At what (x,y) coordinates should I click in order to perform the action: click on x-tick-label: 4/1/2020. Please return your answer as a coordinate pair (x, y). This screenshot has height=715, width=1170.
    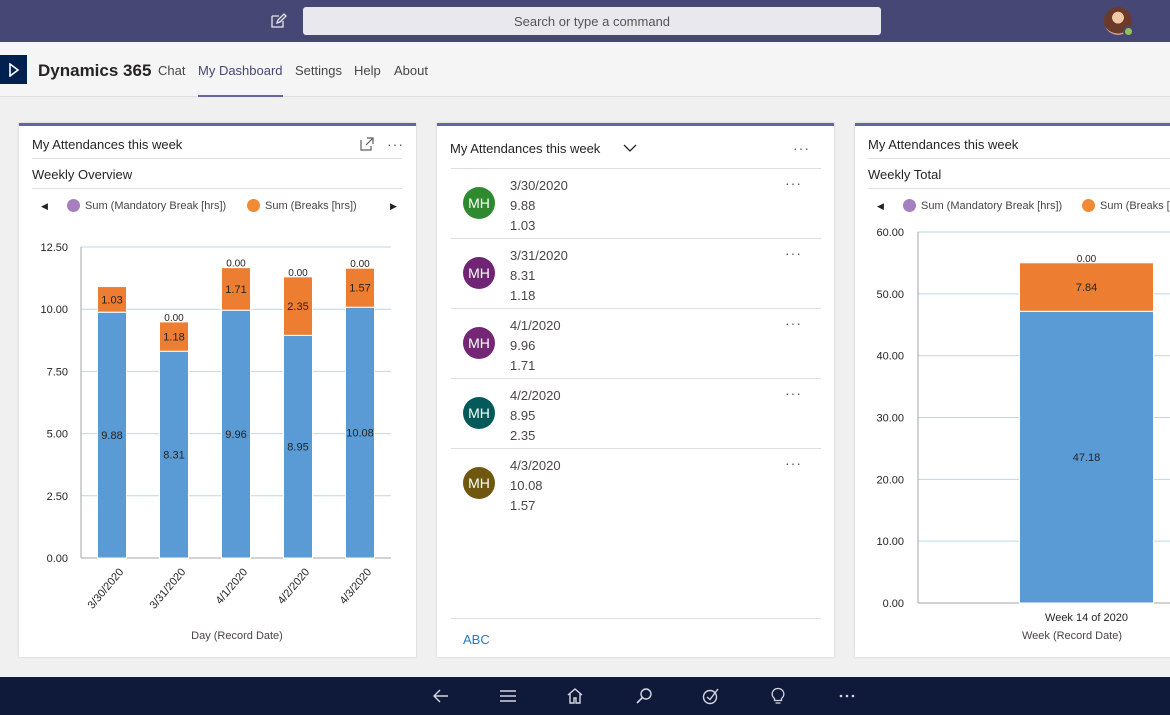
    Looking at the image, I should click on (232, 586).